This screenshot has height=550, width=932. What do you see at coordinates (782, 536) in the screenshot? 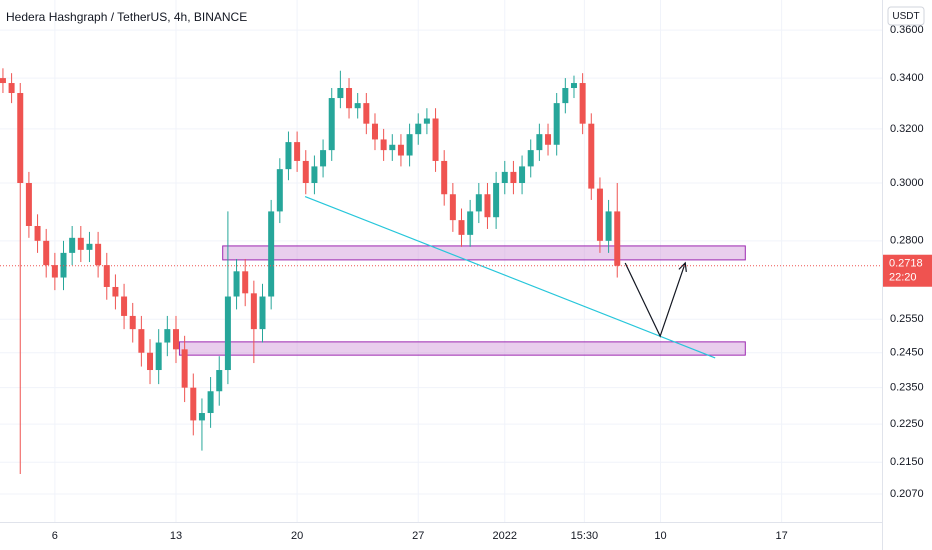
I see `x-tick-label: 17` at bounding box center [782, 536].